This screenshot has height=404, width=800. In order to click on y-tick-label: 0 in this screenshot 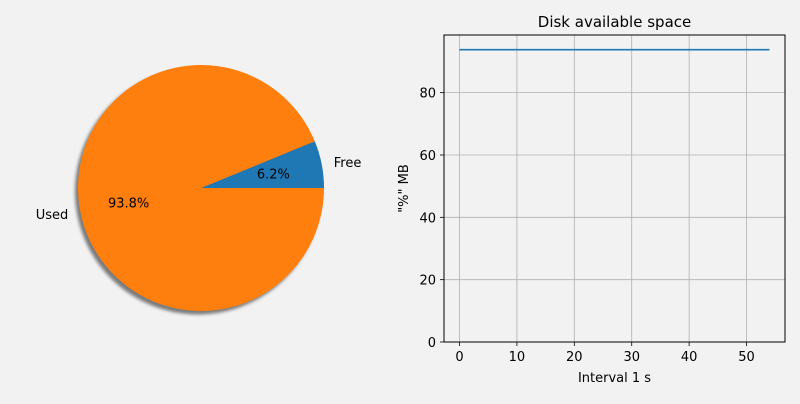, I will do `click(432, 343)`.